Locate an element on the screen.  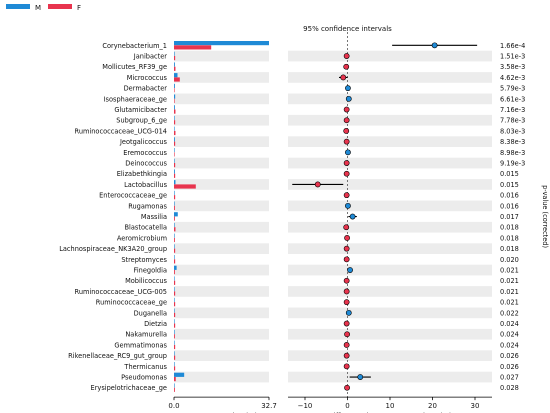
p-value: 9.19e-3 is located at coordinates (512, 163).